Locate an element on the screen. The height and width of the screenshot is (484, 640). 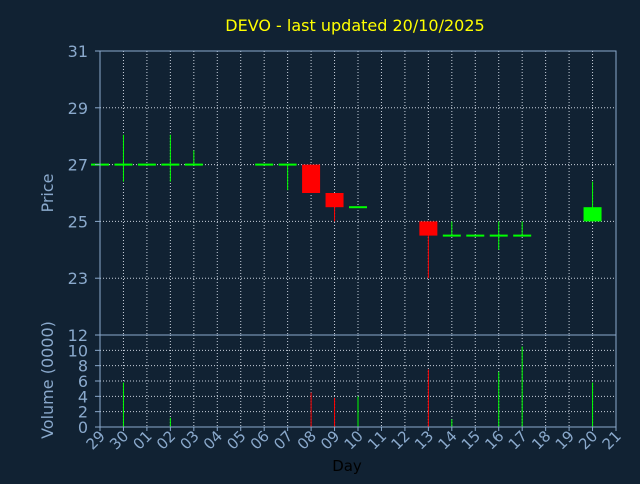
chart-title: DEVO - last updated 20/10/2025 is located at coordinates (354, 25).